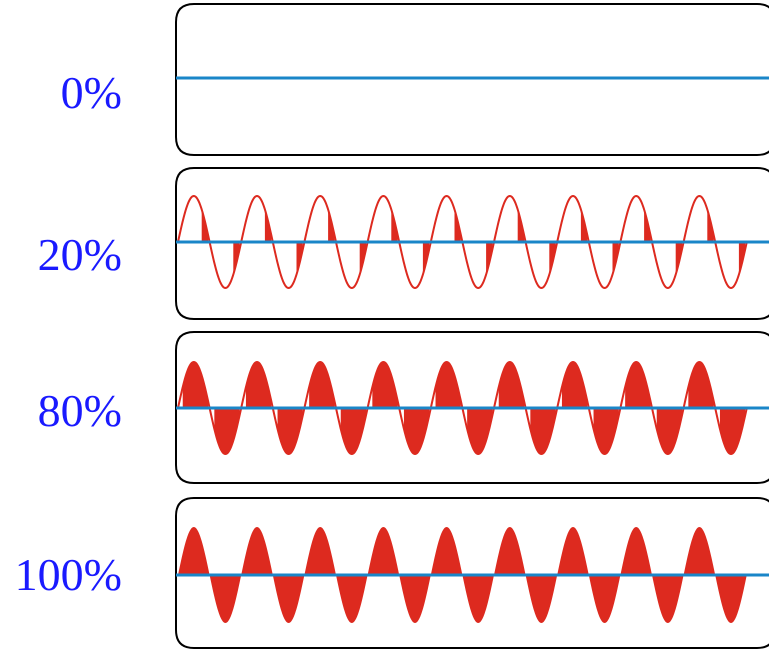 This screenshot has width=769, height=649. Describe the element at coordinates (462, 408) in the screenshot. I see `row-2-waveform` at that location.